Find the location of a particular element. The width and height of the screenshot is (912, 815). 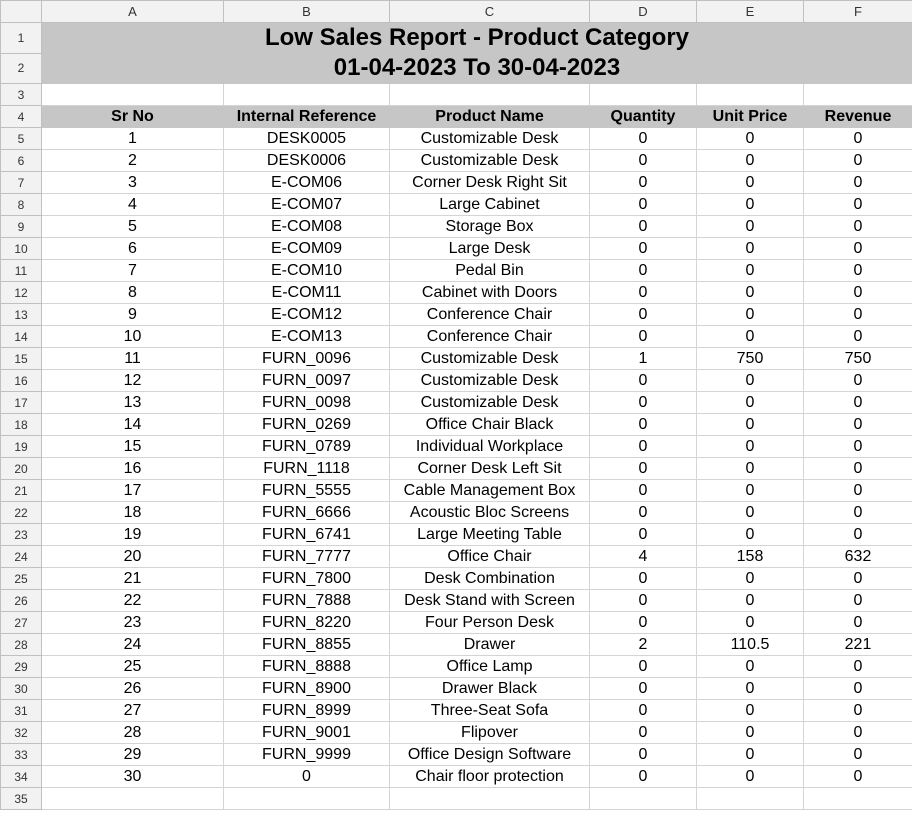

row-header: 4 is located at coordinates (21, 116).